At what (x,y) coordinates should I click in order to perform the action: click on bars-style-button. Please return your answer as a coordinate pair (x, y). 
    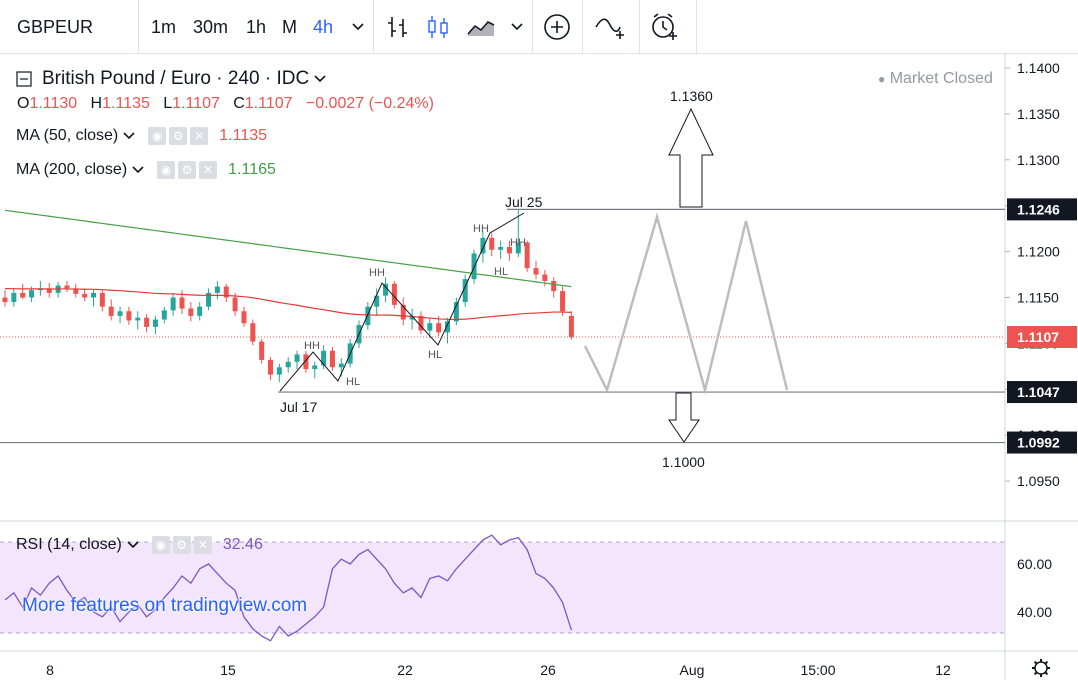
    Looking at the image, I should click on (398, 27).